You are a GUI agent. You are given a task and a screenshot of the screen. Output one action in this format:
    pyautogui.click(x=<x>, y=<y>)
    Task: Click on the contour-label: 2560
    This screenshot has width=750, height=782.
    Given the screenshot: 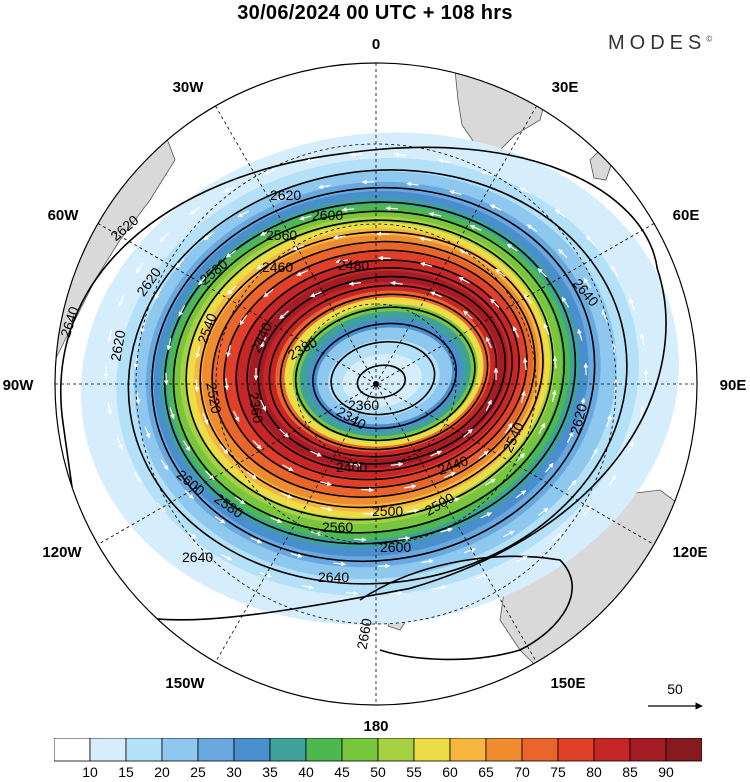 What is the action you would take?
    pyautogui.click(x=281, y=235)
    